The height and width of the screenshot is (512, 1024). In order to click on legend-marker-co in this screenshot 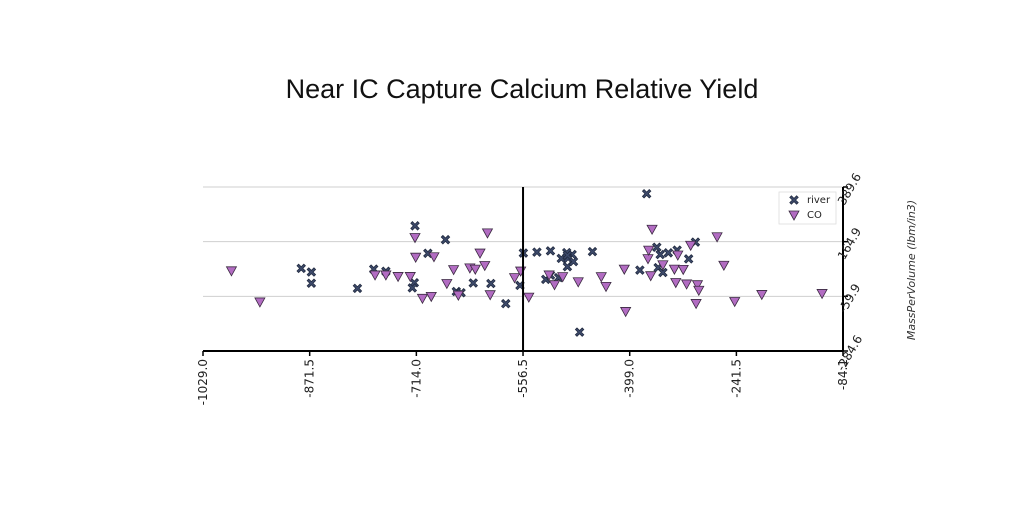, I will do `click(794, 215)`.